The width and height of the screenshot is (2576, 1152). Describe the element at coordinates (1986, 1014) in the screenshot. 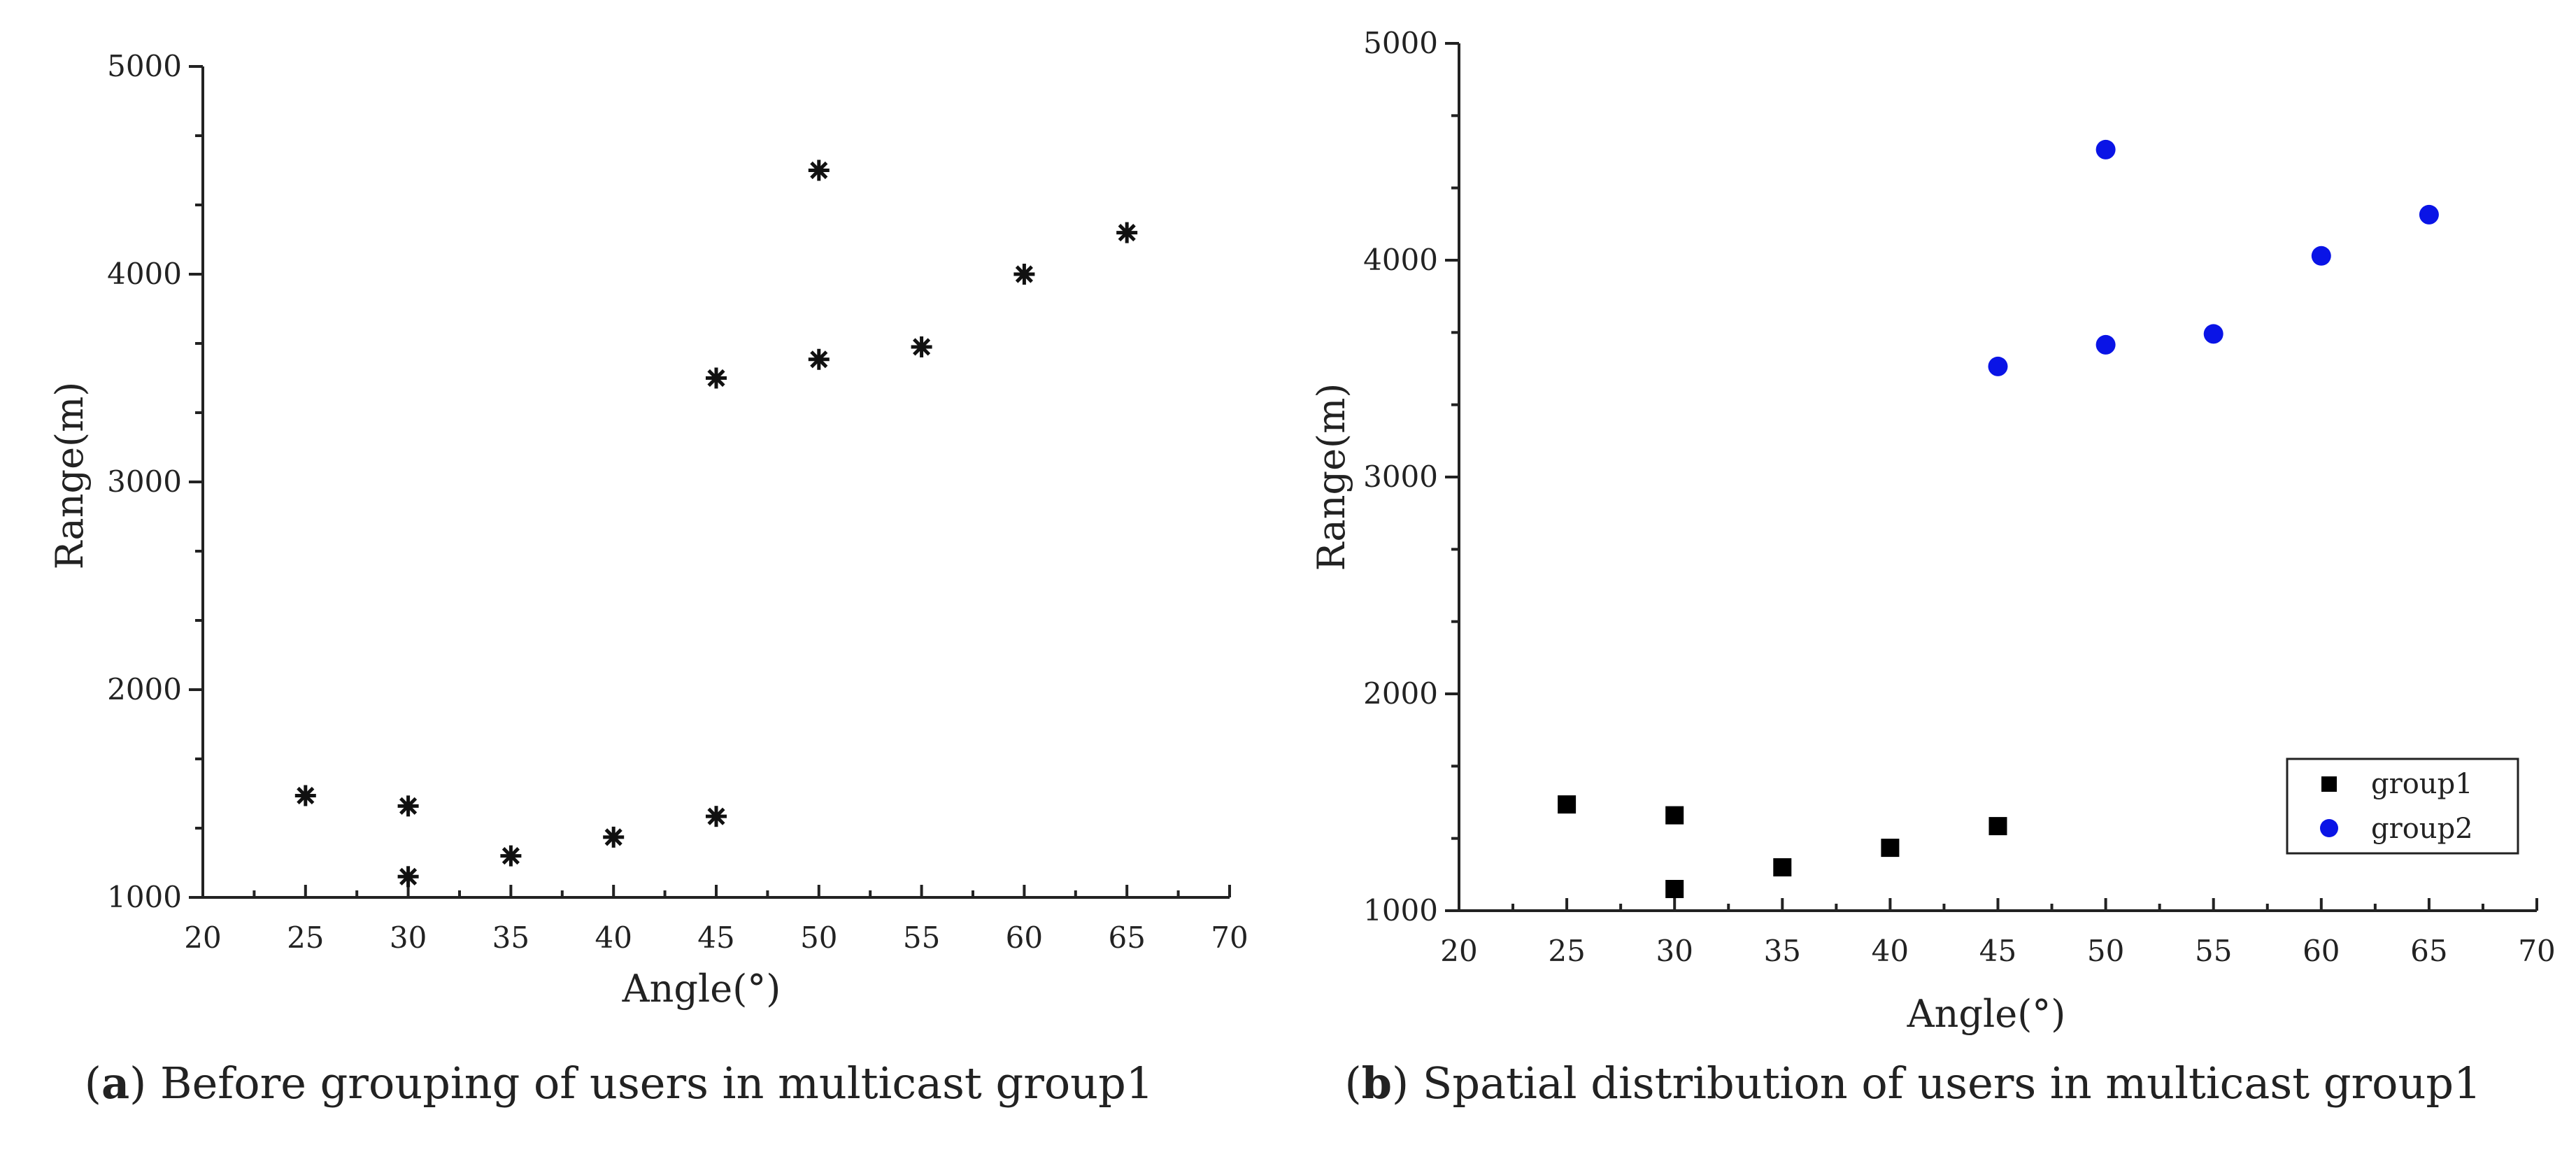

I see `panel-b-x-axis-label: Angle(°)` at that location.